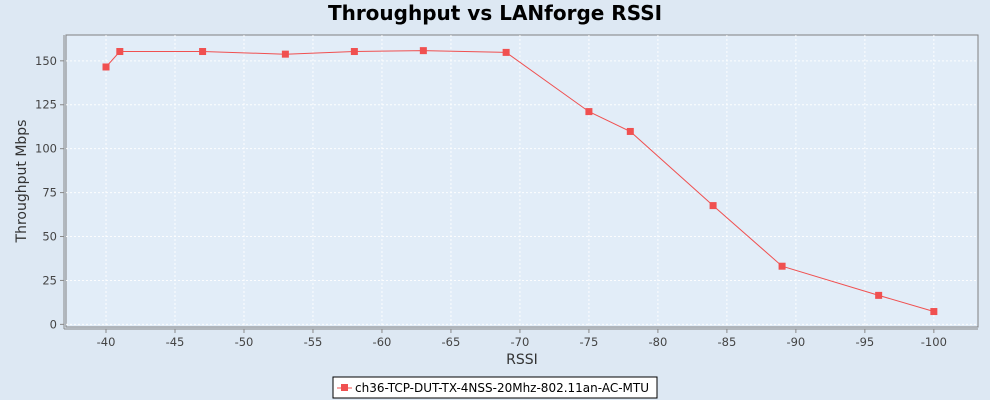  What do you see at coordinates (495, 13) in the screenshot?
I see `chart-title: Throughput vs LANforge RSSI` at bounding box center [495, 13].